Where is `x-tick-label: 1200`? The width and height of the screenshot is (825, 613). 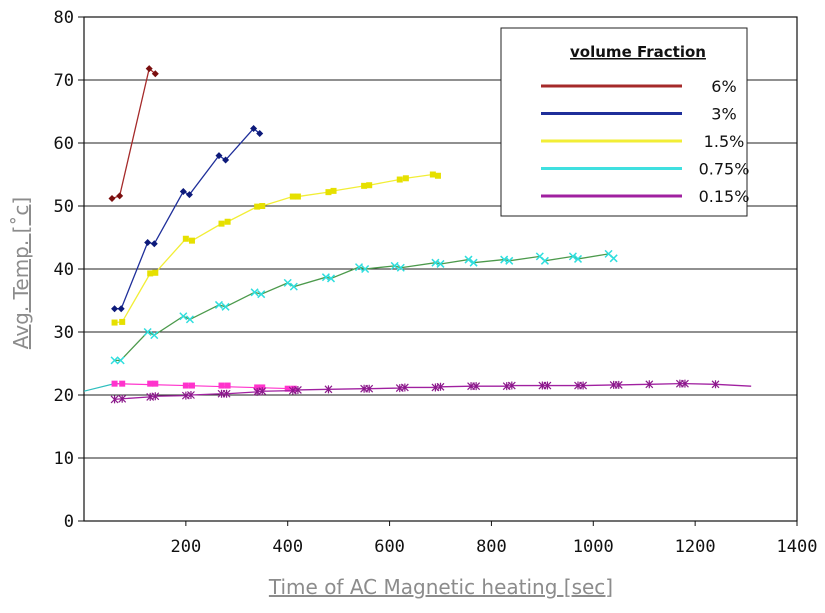 x-tick-label: 1200 is located at coordinates (695, 547).